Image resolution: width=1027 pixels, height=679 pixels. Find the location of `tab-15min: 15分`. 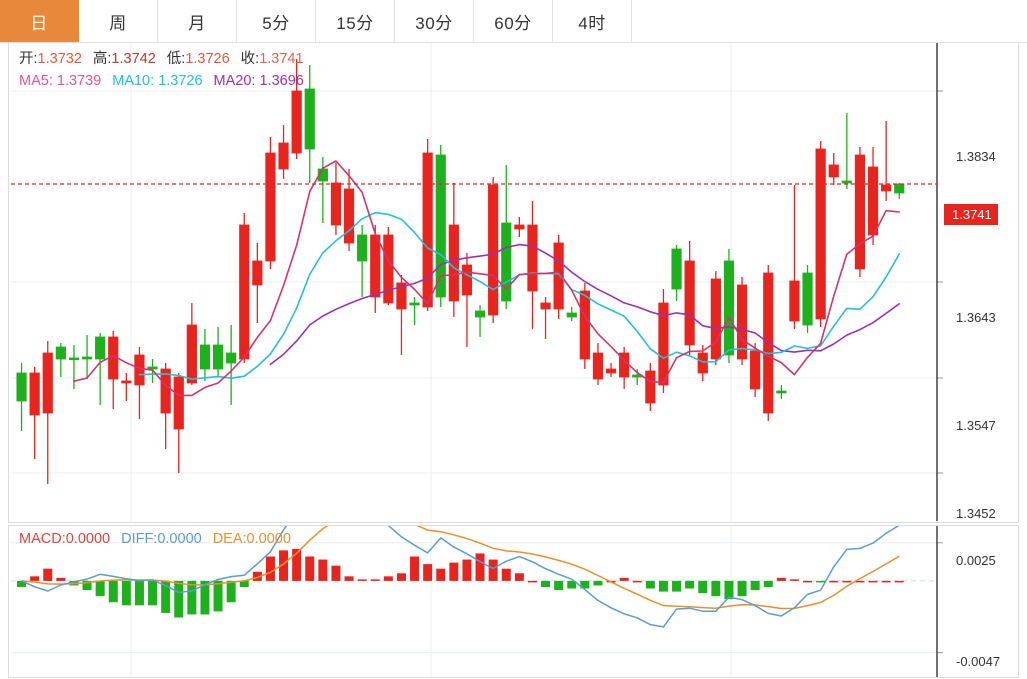

tab-15min: 15分 is located at coordinates (355, 21).